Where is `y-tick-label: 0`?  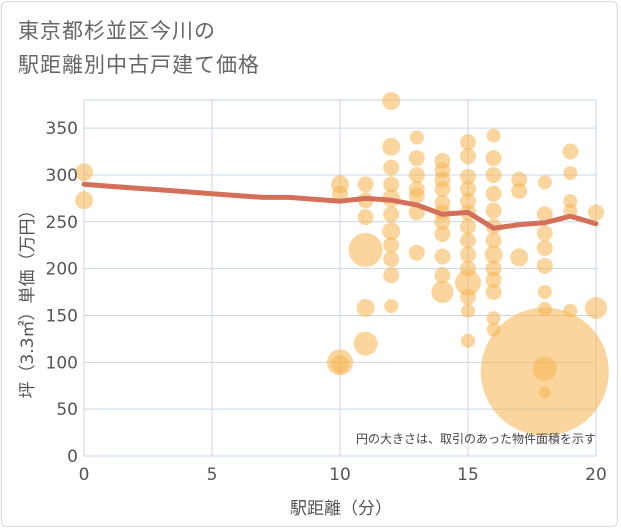 y-tick-label: 0 is located at coordinates (72, 457).